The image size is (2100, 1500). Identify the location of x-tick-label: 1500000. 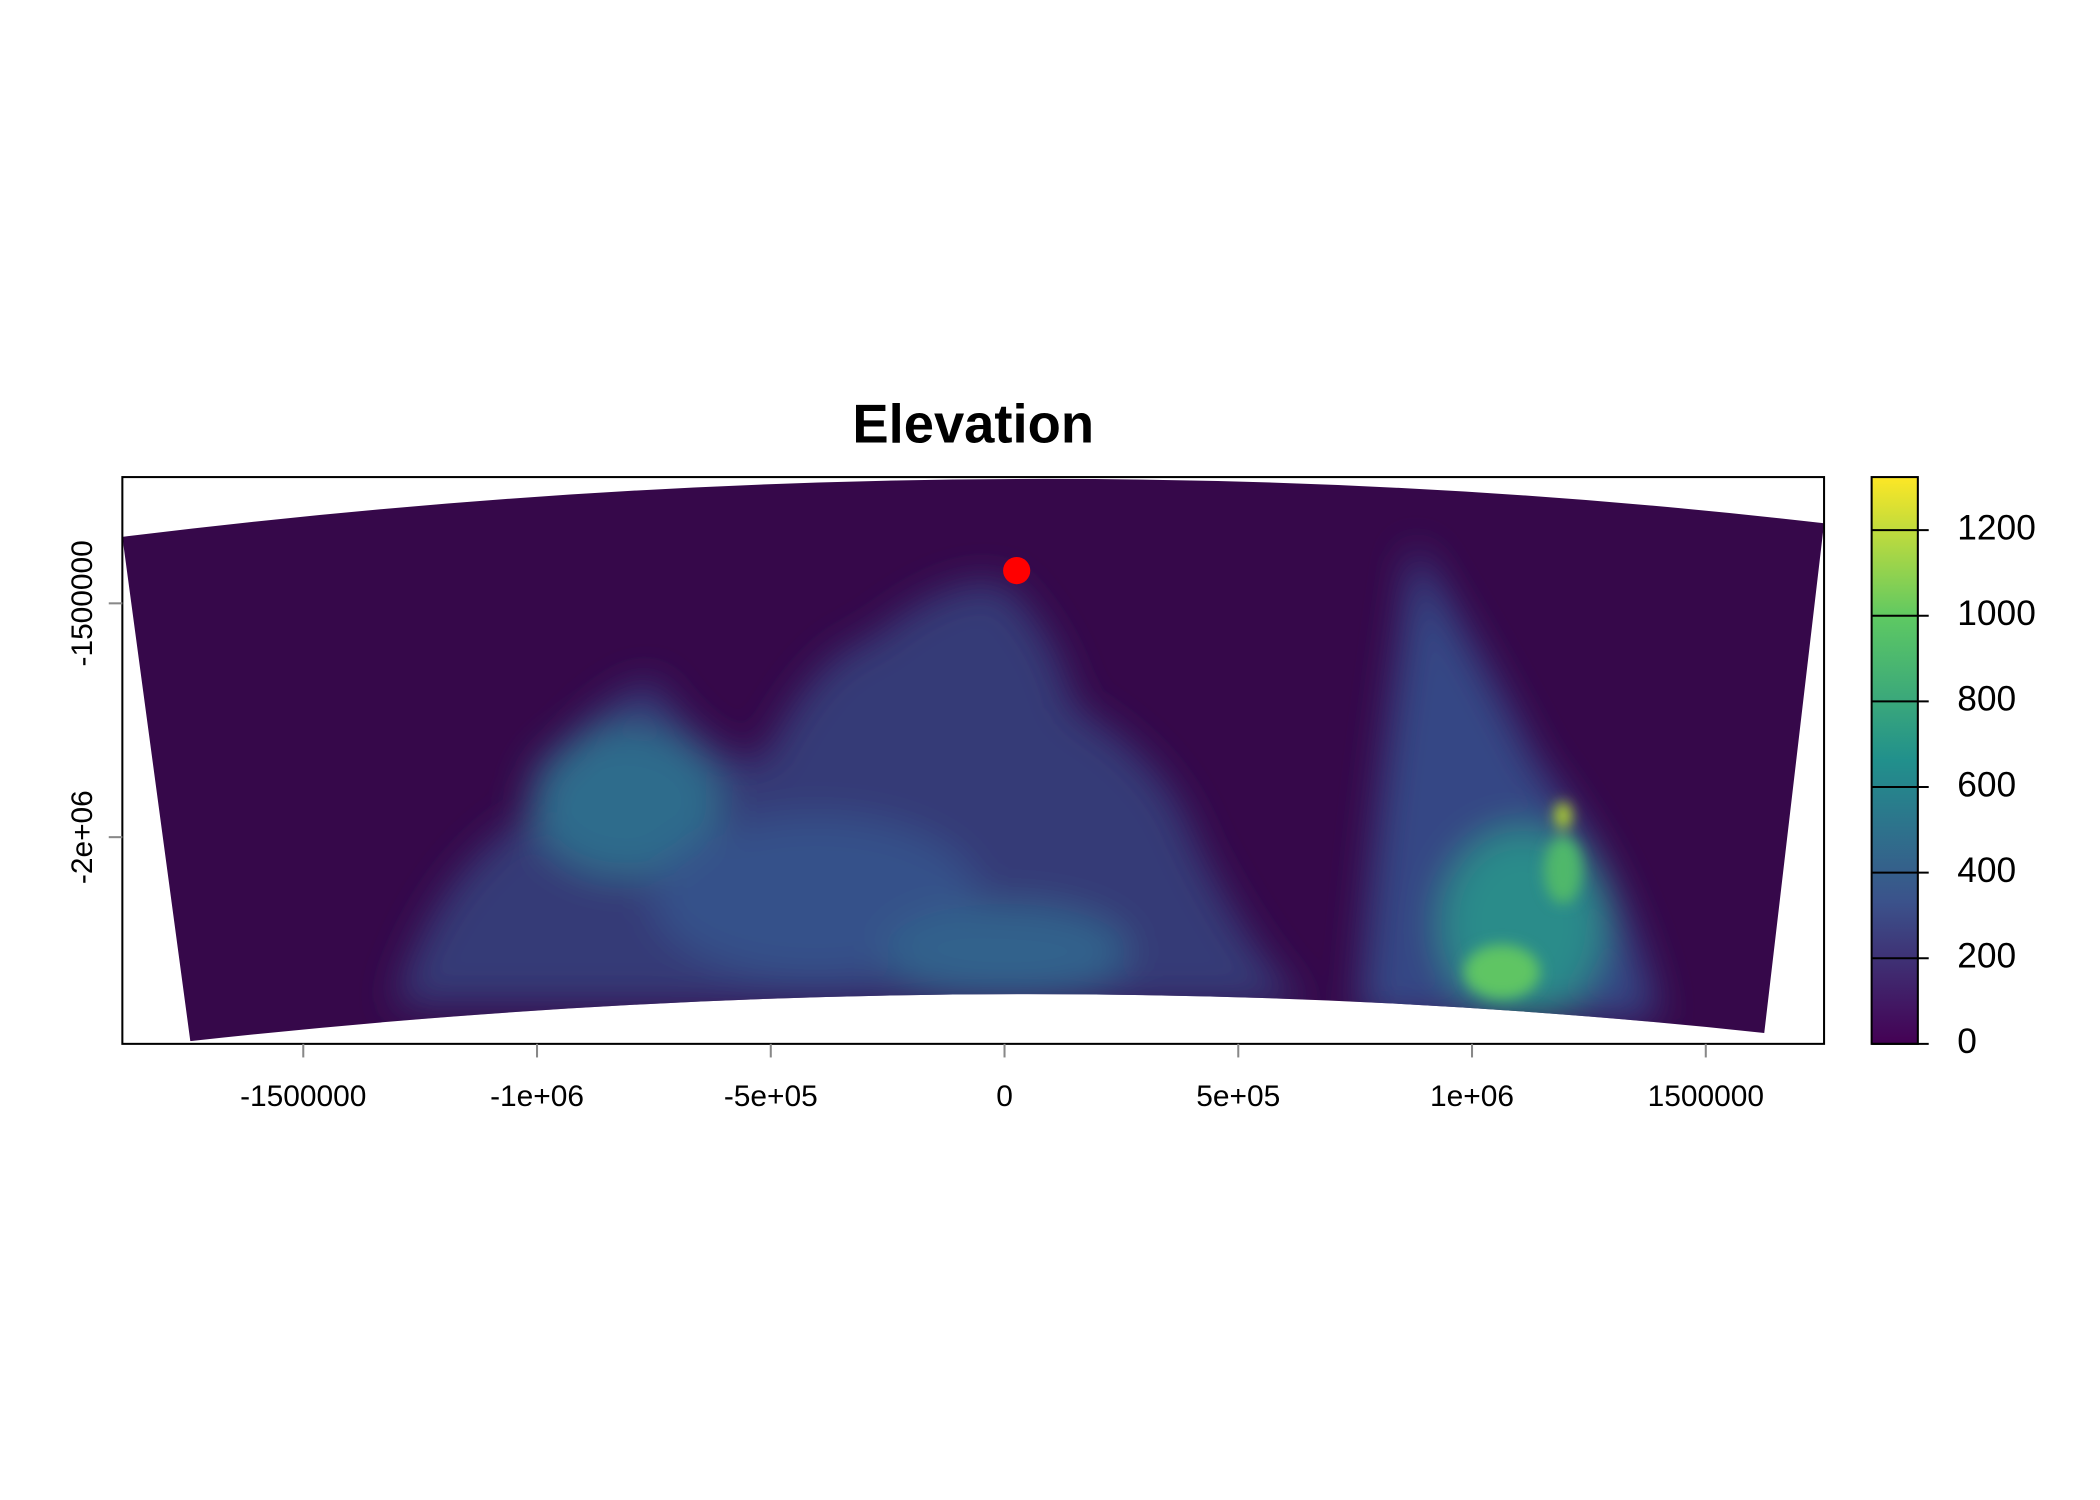
(1706, 1096).